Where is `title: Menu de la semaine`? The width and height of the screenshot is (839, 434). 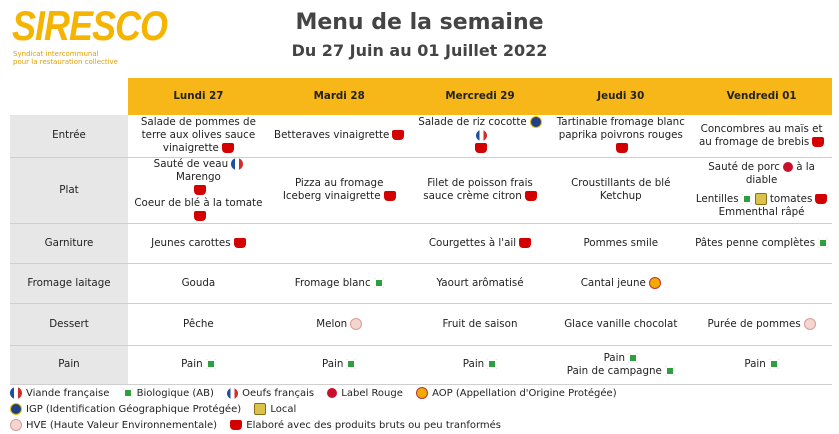
title: Menu de la semaine is located at coordinates (419, 22).